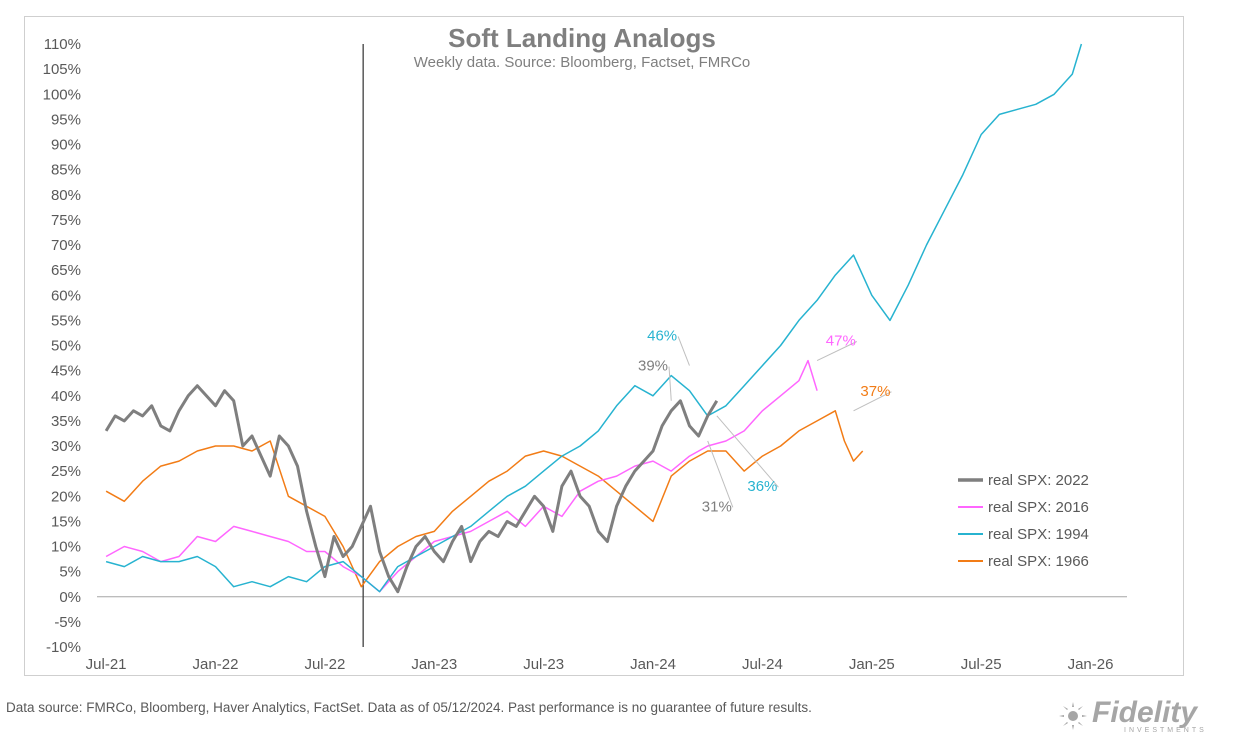 The image size is (1240, 741). Describe the element at coordinates (875, 391) in the screenshot. I see `data-label: 37%` at that location.